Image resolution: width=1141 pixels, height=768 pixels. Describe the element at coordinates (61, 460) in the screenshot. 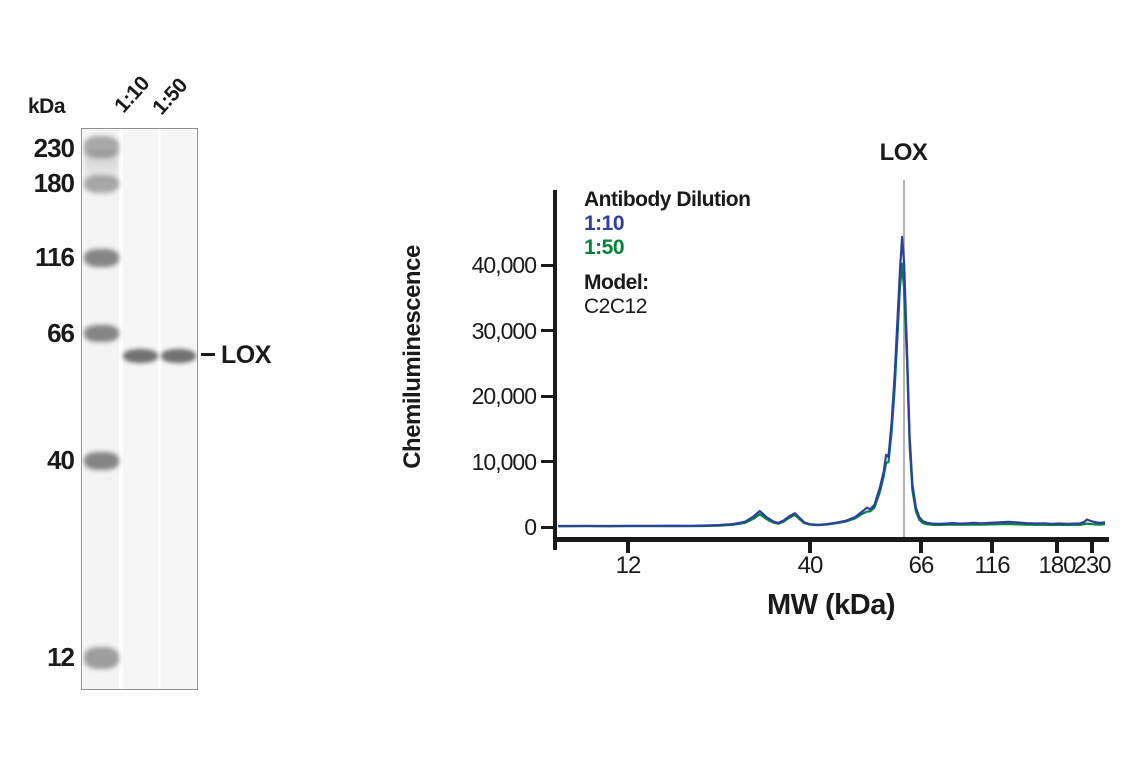

I see `blot-marker-40: 40` at that location.